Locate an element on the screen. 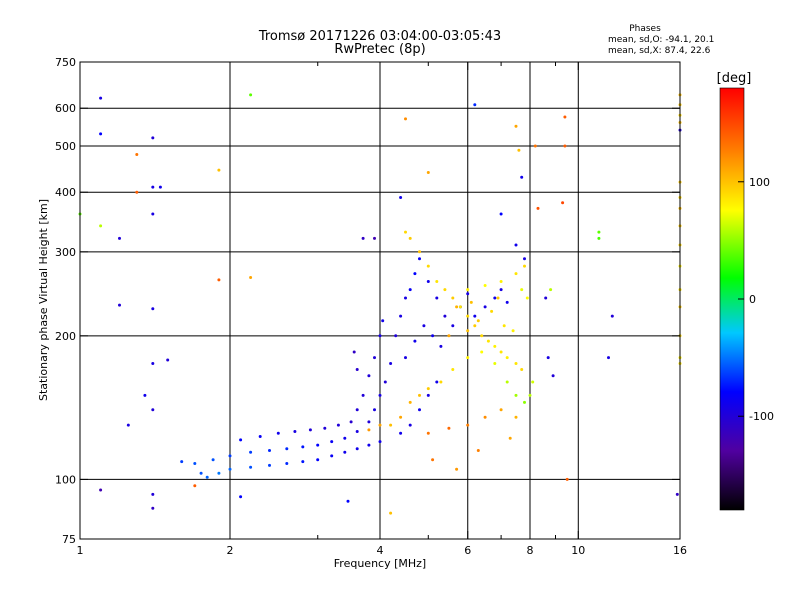 The height and width of the screenshot is (600, 800). x-tick-label: 2 is located at coordinates (230, 550).